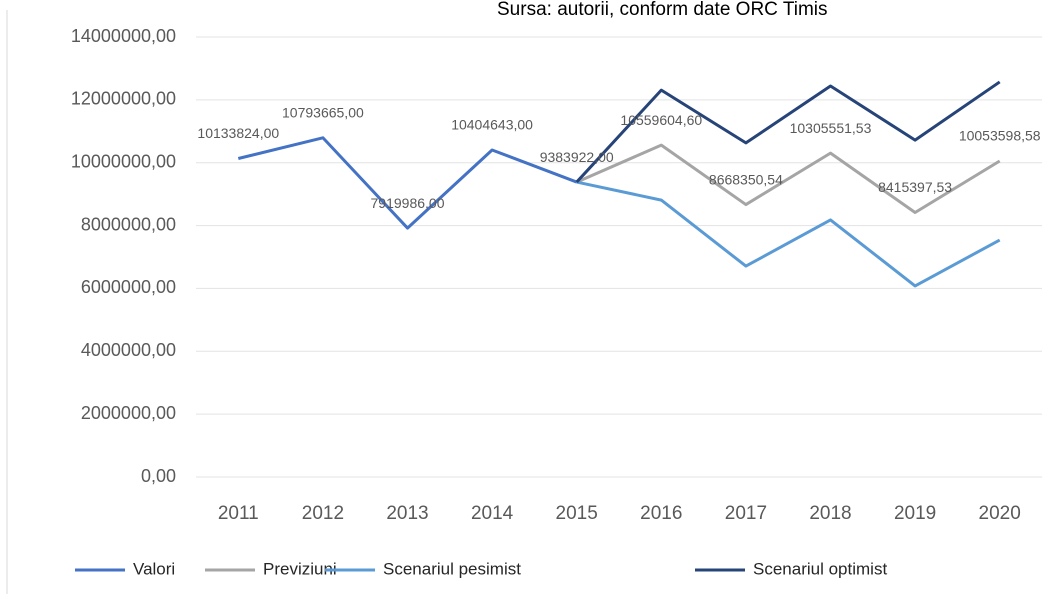 Image resolution: width=1054 pixels, height=599 pixels. Describe the element at coordinates (915, 513) in the screenshot. I see `x-tick-label: 2019` at that location.